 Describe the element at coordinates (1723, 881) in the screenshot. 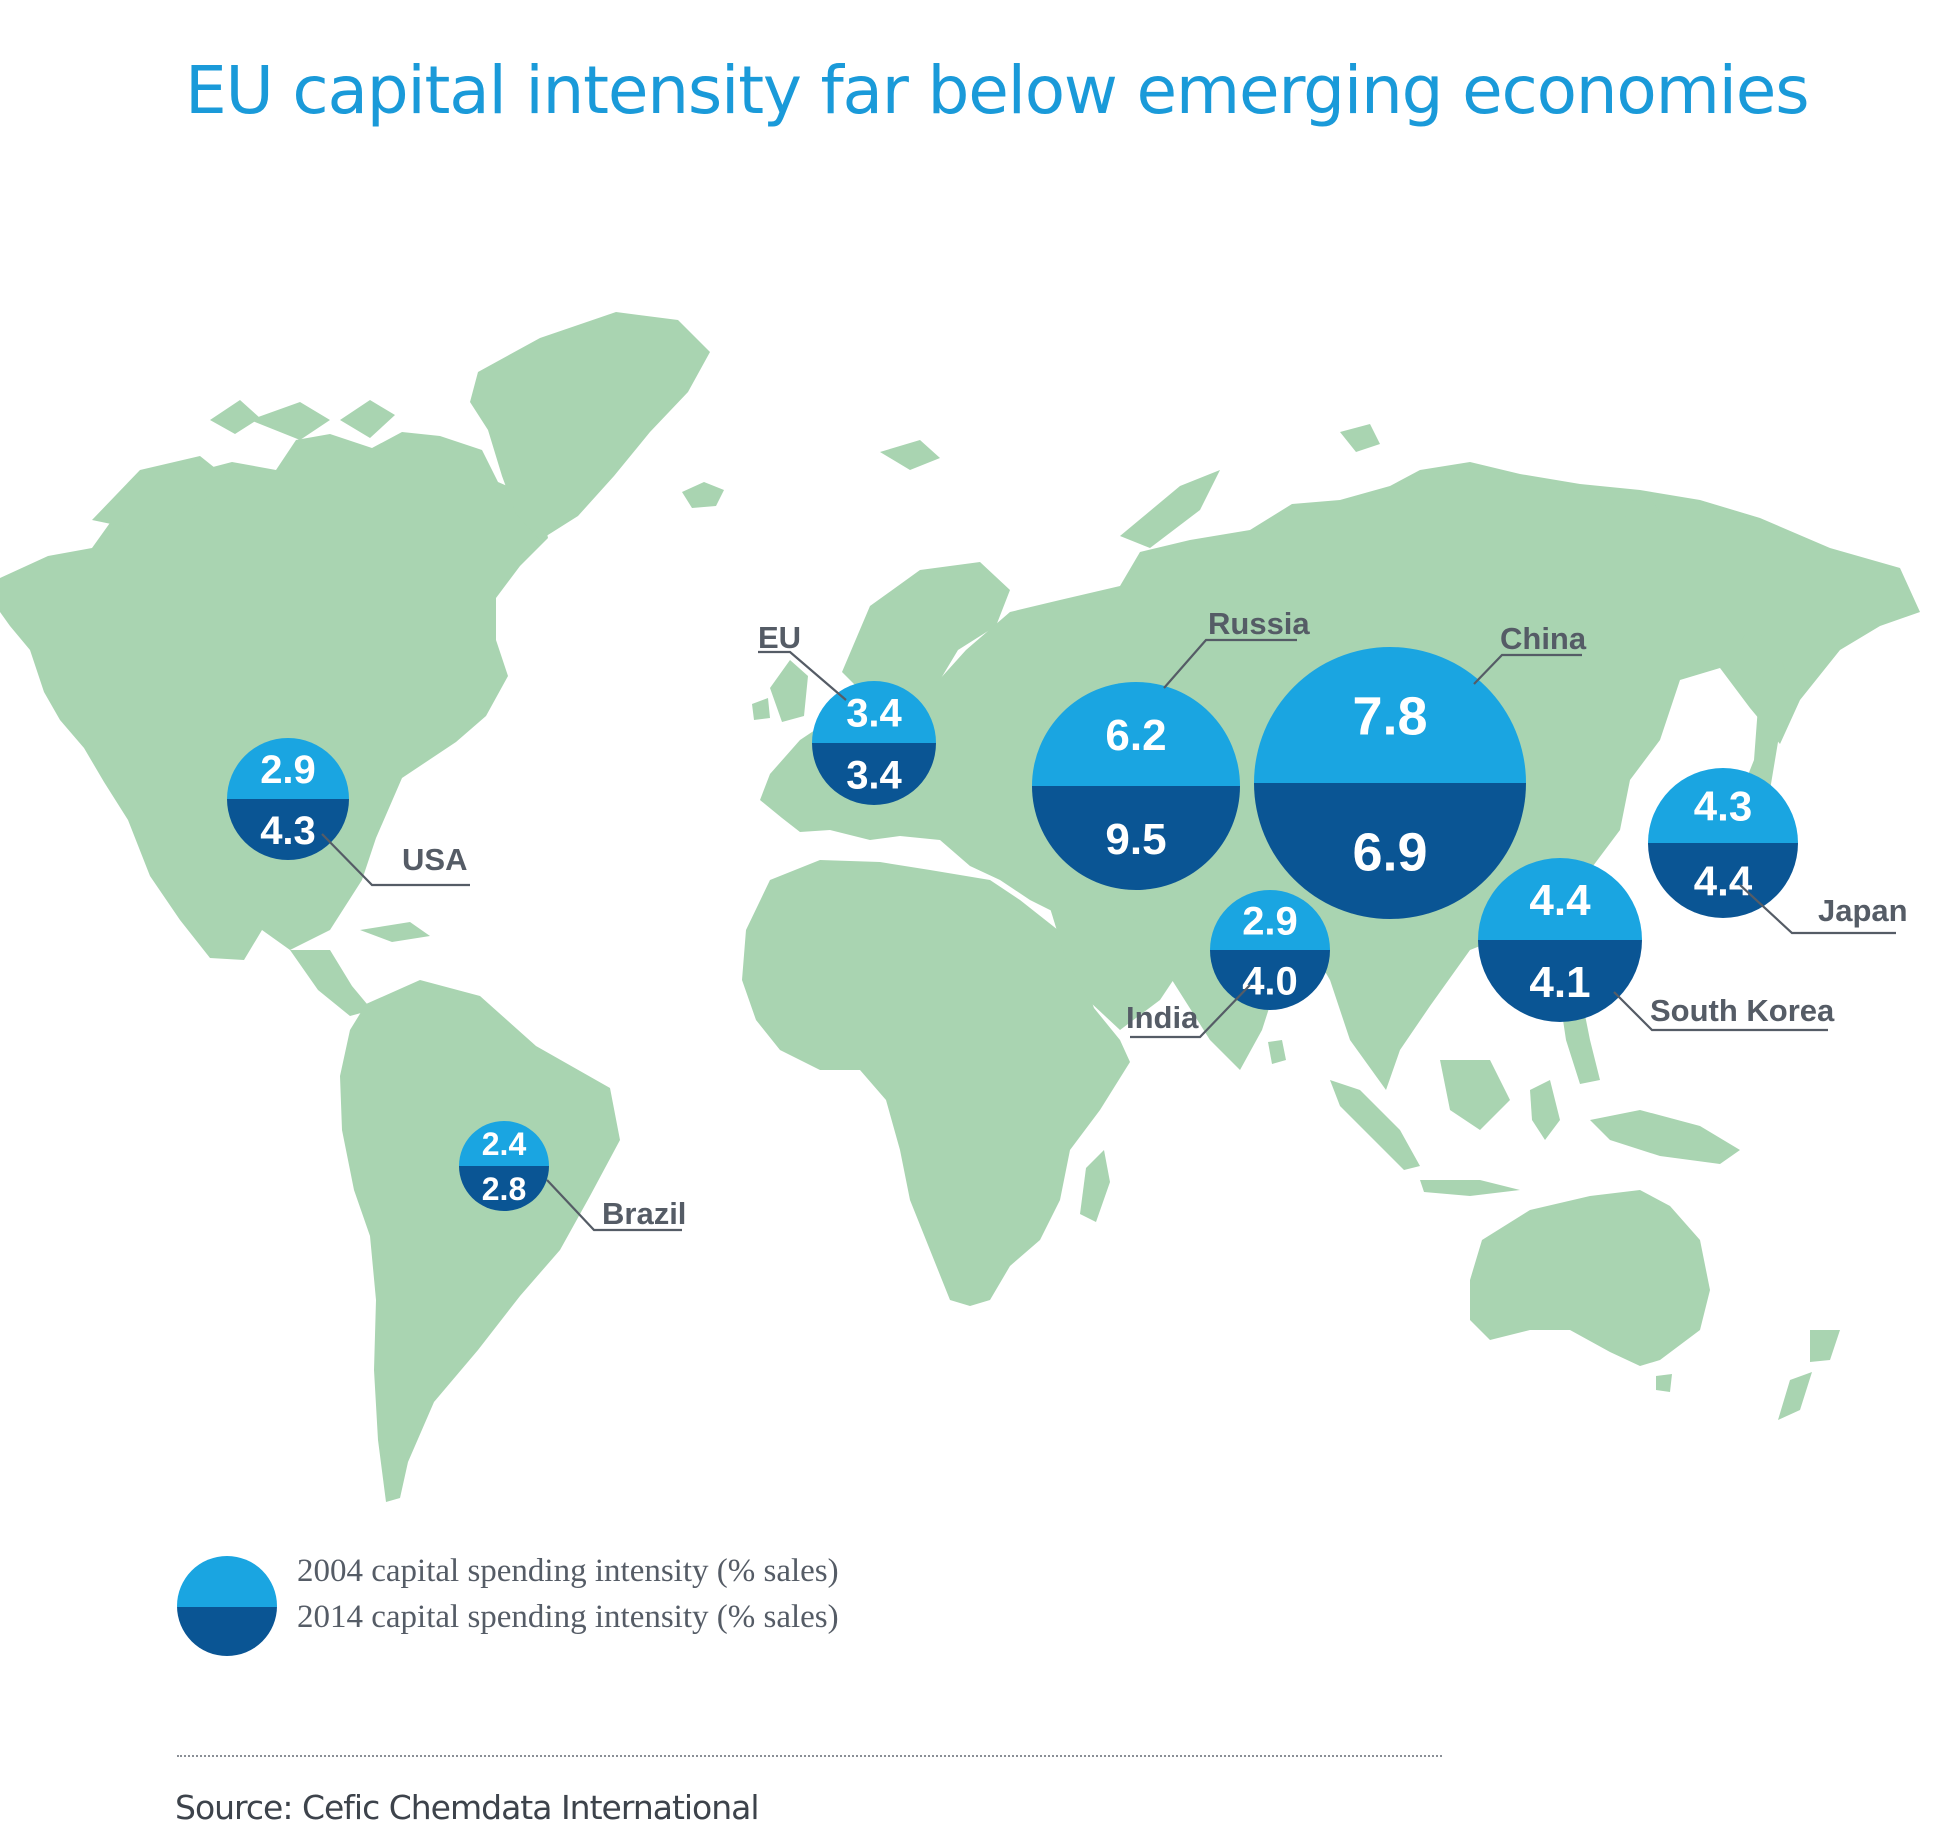

I see `bubble-japan-value-2014: 4.4` at that location.